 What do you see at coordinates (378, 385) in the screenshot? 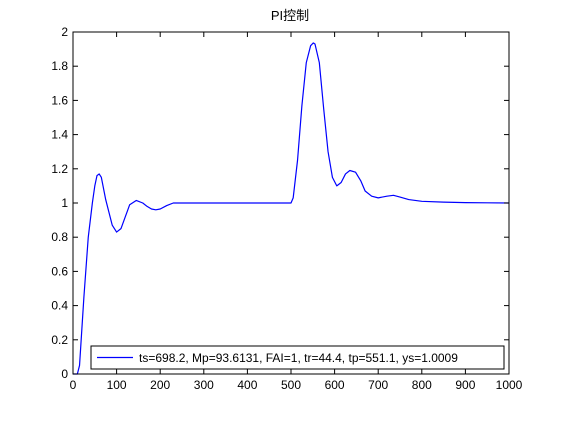
I see `x-tick-label: 700` at bounding box center [378, 385].